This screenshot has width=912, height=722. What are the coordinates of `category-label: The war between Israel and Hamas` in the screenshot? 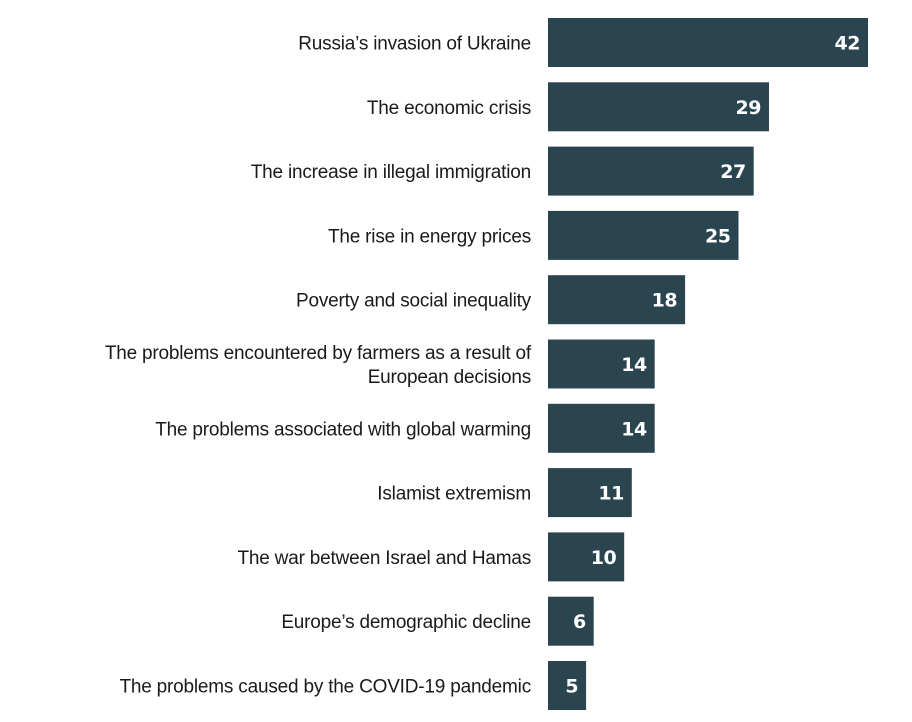 It's located at (384, 558).